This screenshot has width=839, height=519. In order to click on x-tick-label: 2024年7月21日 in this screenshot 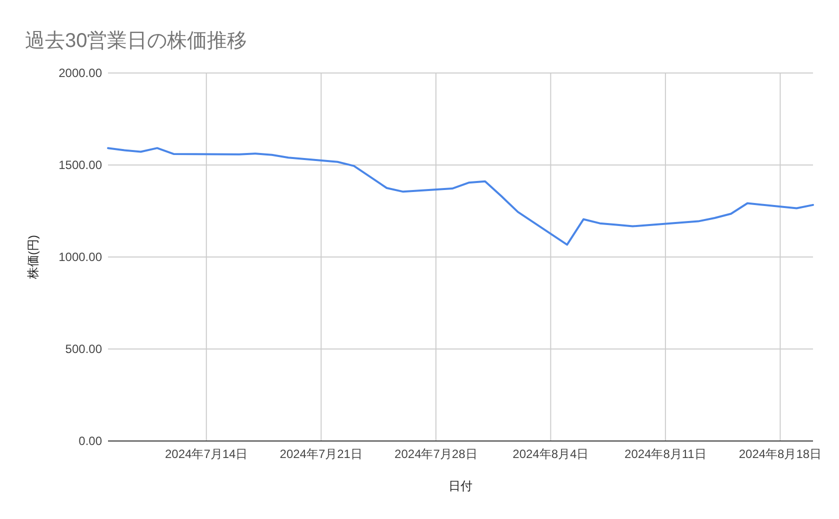, I will do `click(321, 454)`.